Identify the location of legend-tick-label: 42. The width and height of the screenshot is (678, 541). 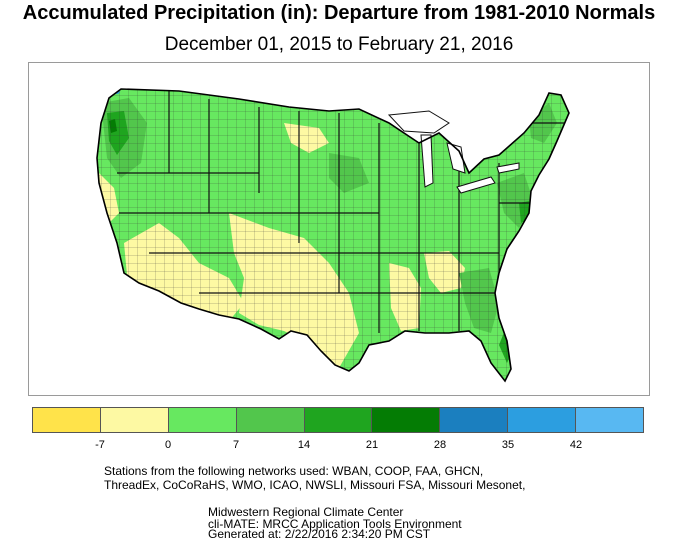
(576, 445).